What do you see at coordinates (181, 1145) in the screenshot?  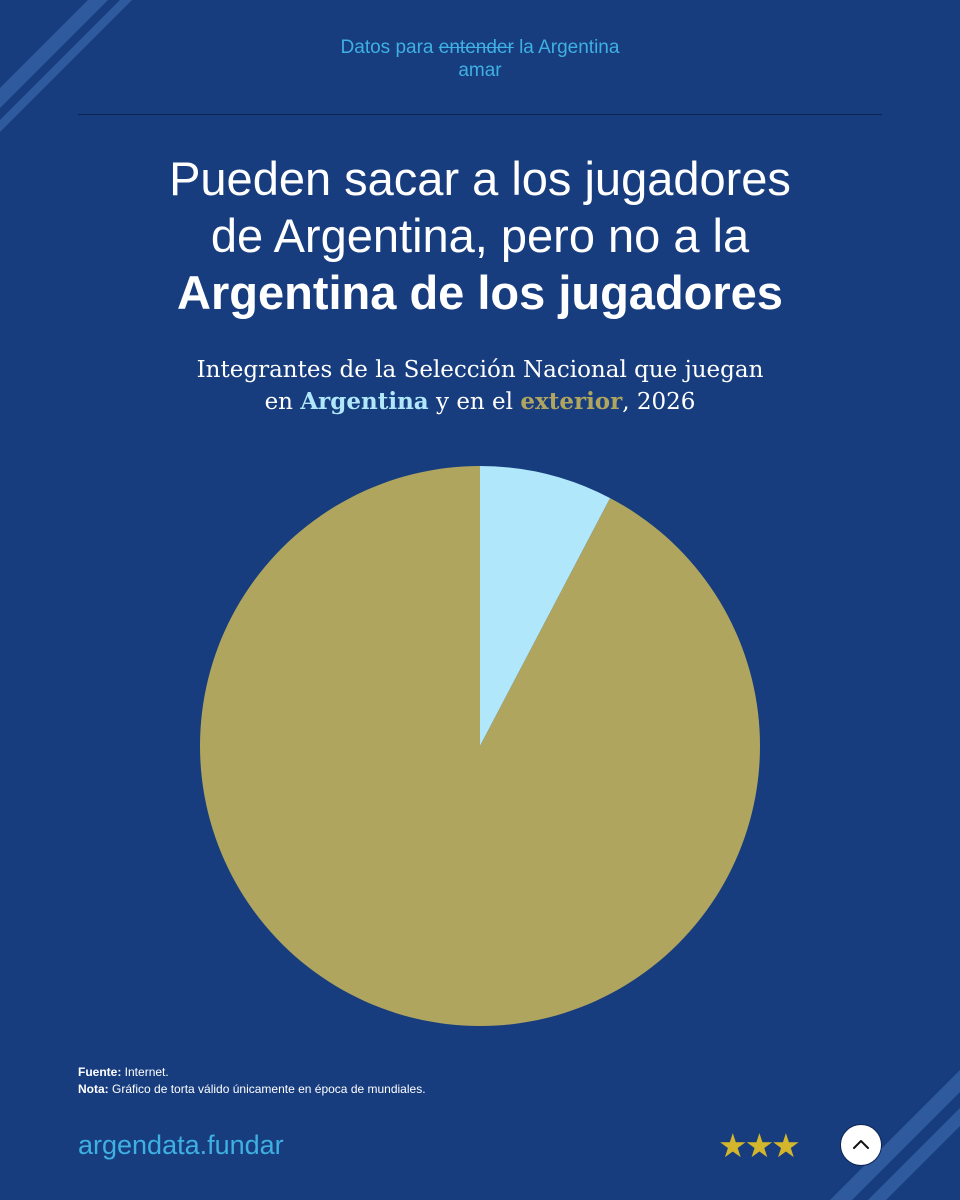 I see `brand-logo-text: argendata.fundar` at bounding box center [181, 1145].